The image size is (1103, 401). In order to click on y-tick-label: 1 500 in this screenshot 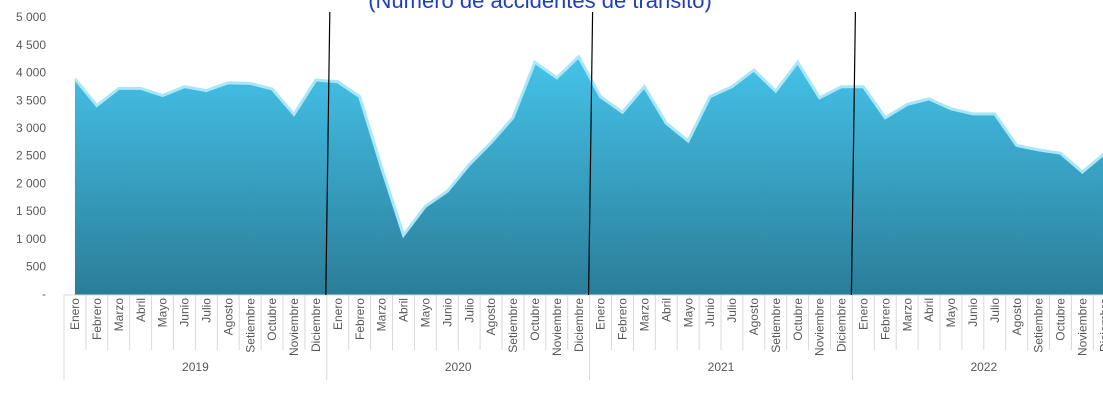, I will do `click(31, 211)`.